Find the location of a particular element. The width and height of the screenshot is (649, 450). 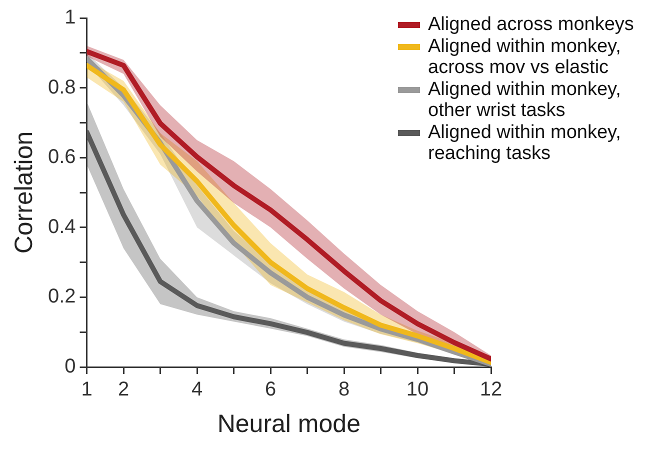

legend-label: Aligned within monkey, reaching tasks is located at coordinates (524, 143).